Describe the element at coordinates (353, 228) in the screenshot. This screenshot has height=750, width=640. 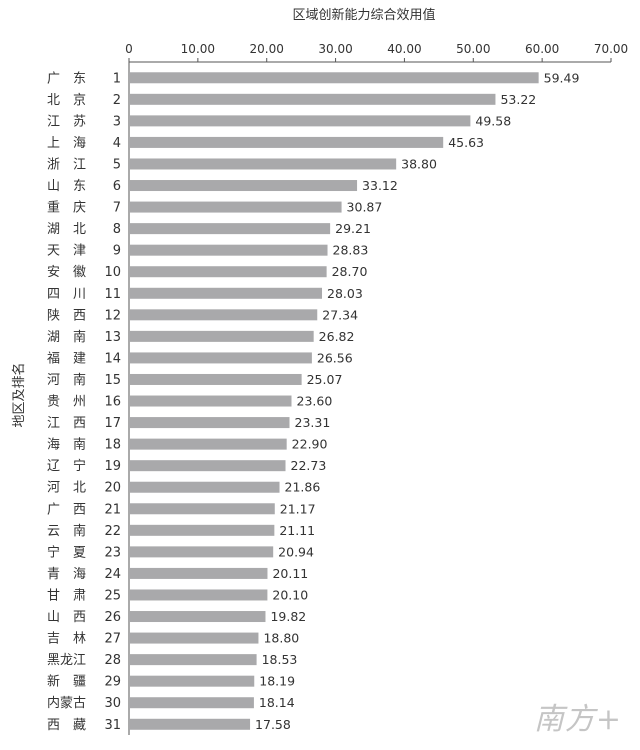
I see `value-label: 29.21` at that location.